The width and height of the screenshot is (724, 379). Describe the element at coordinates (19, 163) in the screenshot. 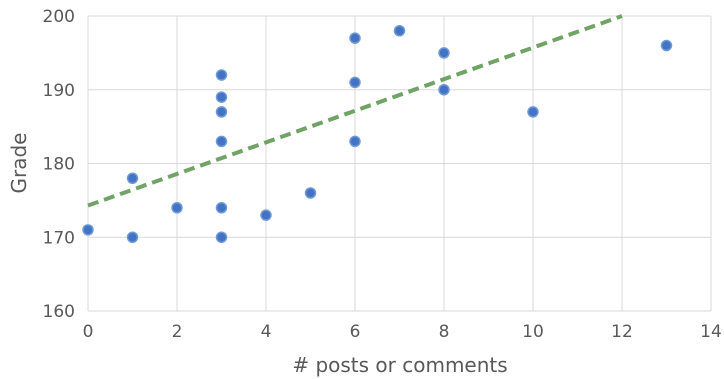

I see `y-axis-title: Grade` at that location.